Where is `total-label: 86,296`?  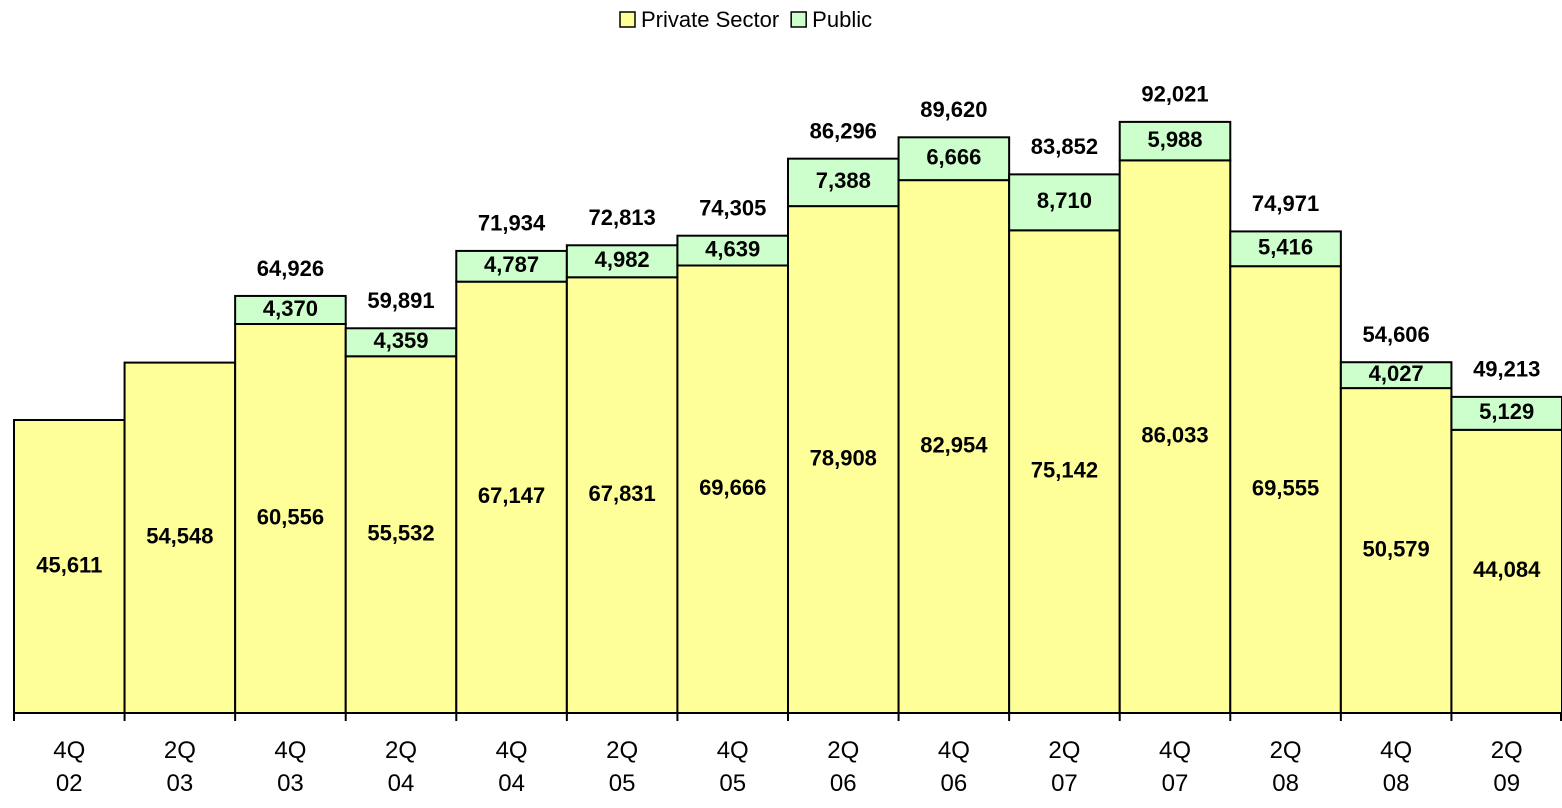 total-label: 86,296 is located at coordinates (843, 130).